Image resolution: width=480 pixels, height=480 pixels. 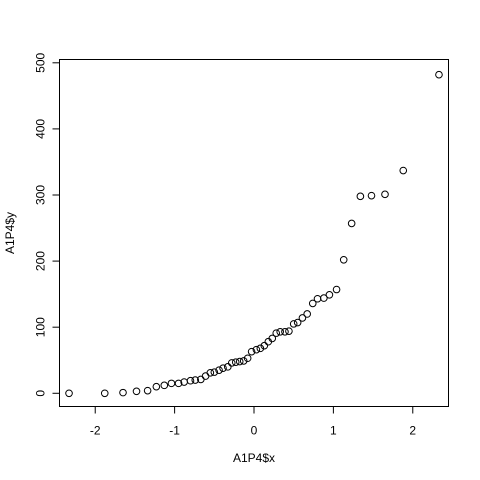 I want to click on y-tick-label: 100, so click(x=41, y=327).